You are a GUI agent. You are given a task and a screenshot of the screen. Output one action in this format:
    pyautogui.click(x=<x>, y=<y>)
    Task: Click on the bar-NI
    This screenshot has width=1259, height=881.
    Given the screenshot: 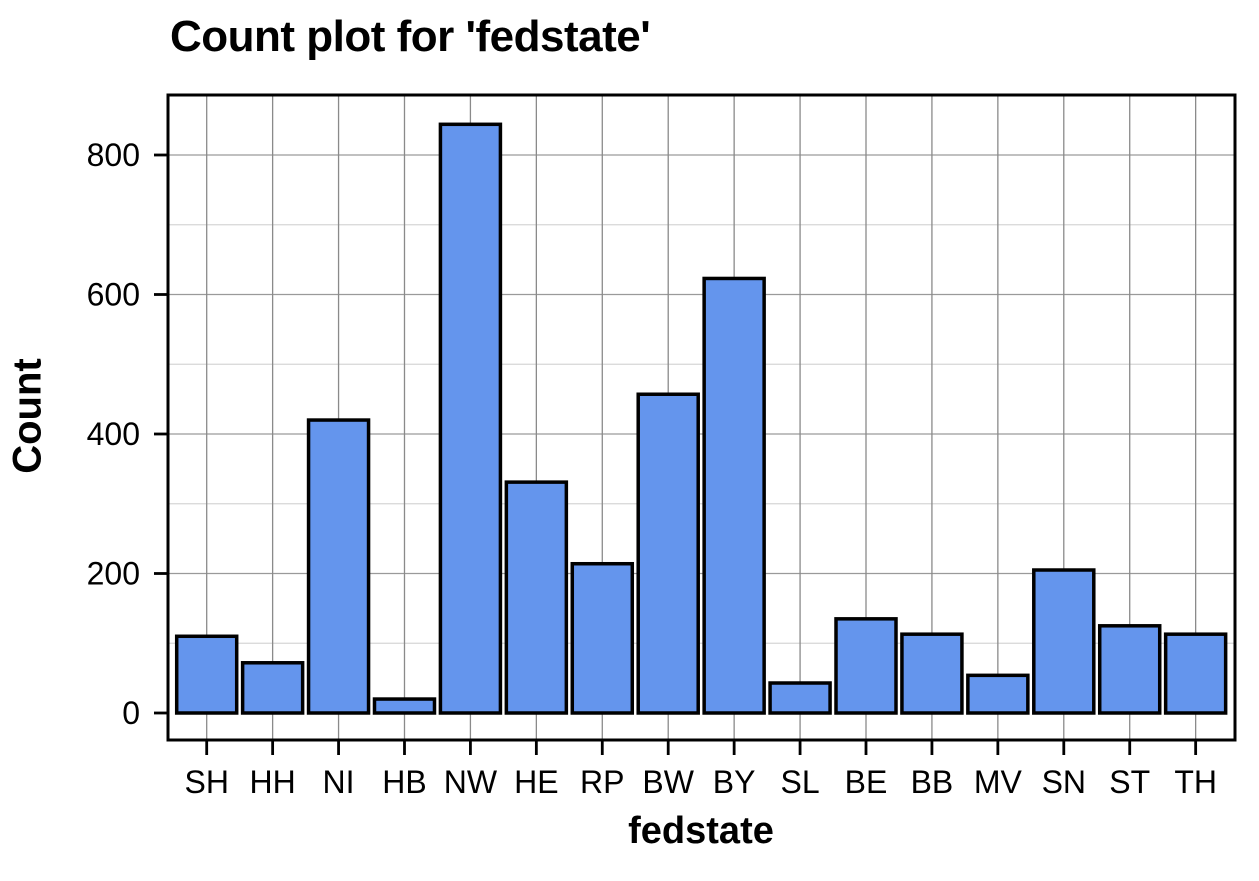 What is the action you would take?
    pyautogui.click(x=338, y=566)
    